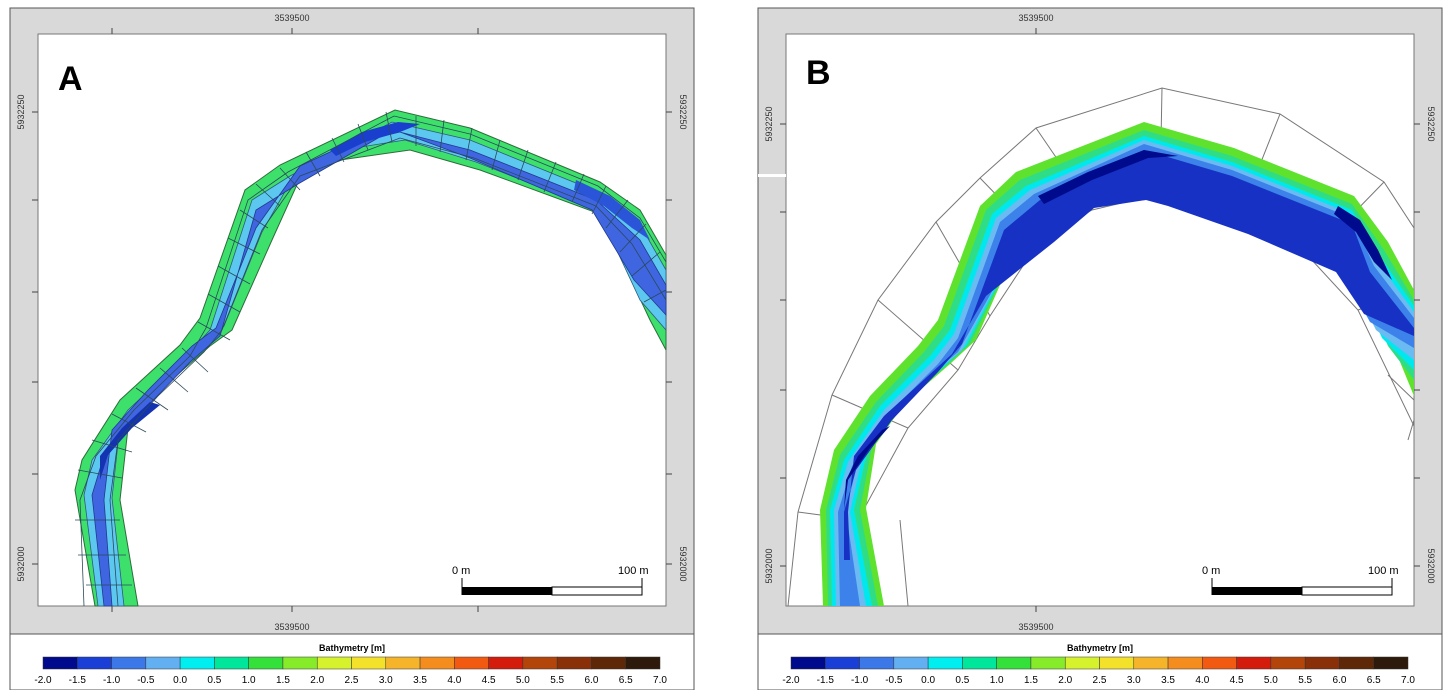 The image size is (1443, 690). Describe the element at coordinates (818, 73) in the screenshot. I see `panel-label: B` at that location.